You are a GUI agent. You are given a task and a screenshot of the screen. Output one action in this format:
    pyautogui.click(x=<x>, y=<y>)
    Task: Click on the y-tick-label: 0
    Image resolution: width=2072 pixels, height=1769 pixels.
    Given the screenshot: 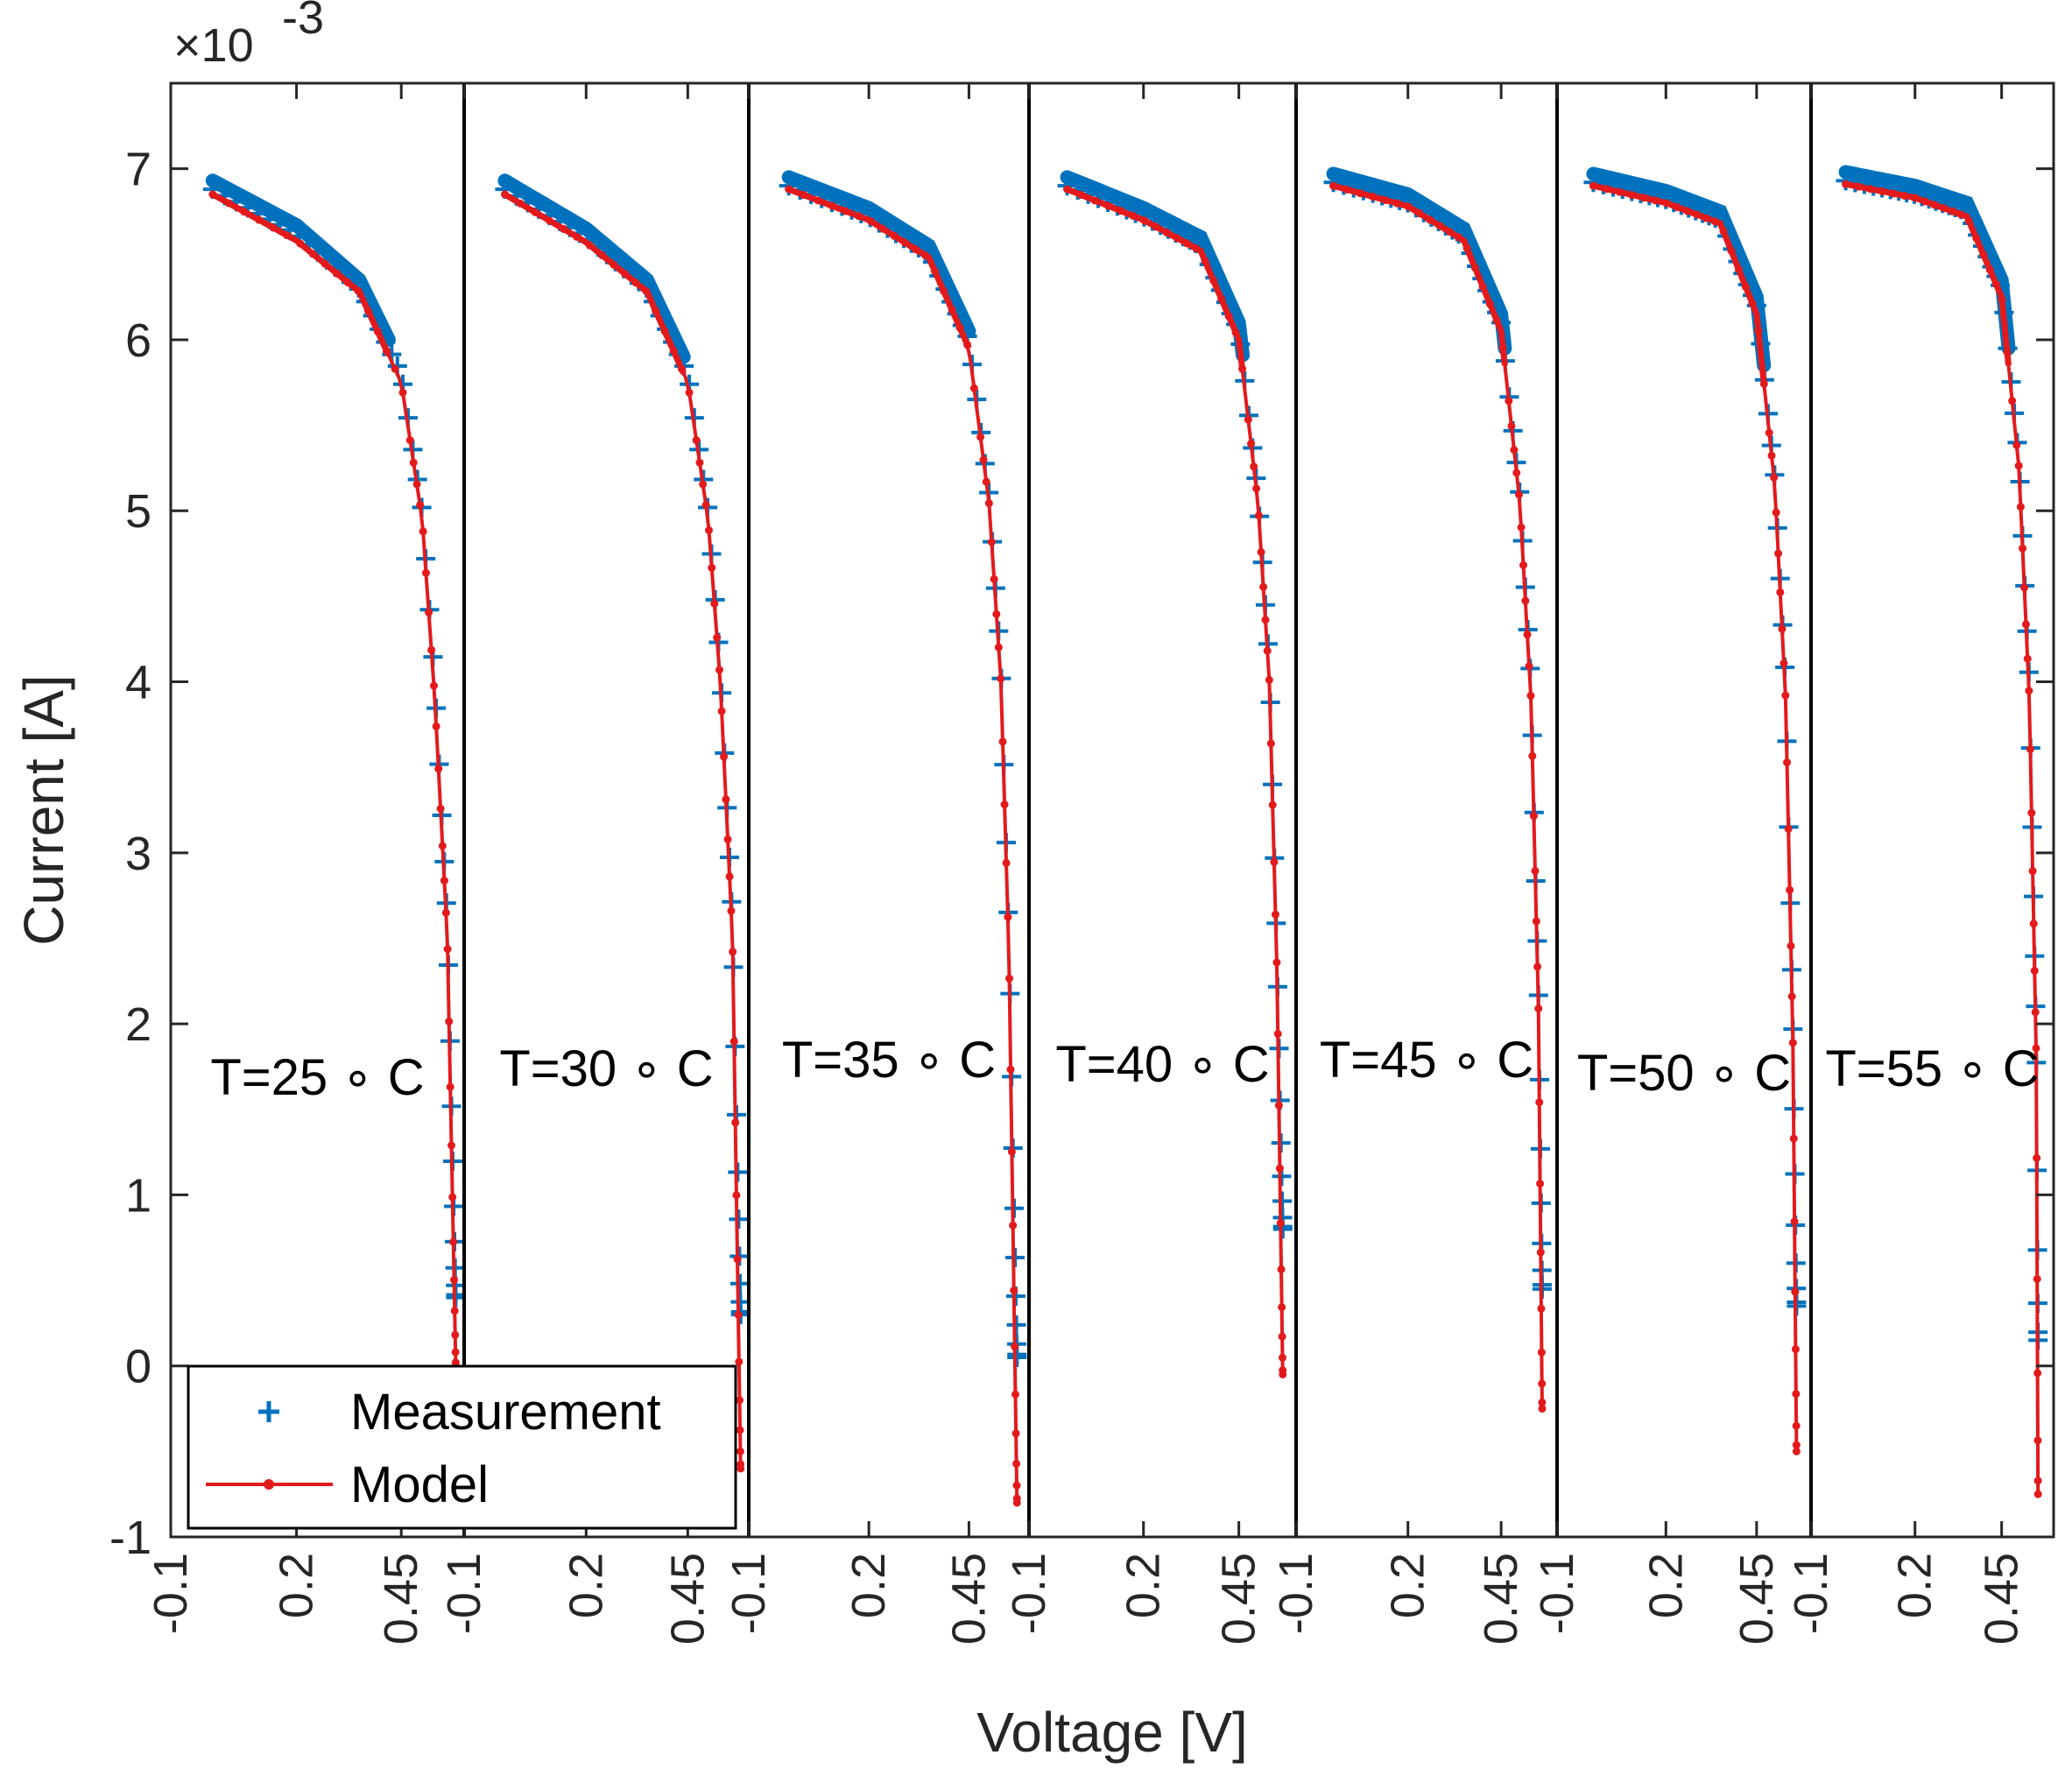 What is the action you would take?
    pyautogui.click(x=138, y=1367)
    